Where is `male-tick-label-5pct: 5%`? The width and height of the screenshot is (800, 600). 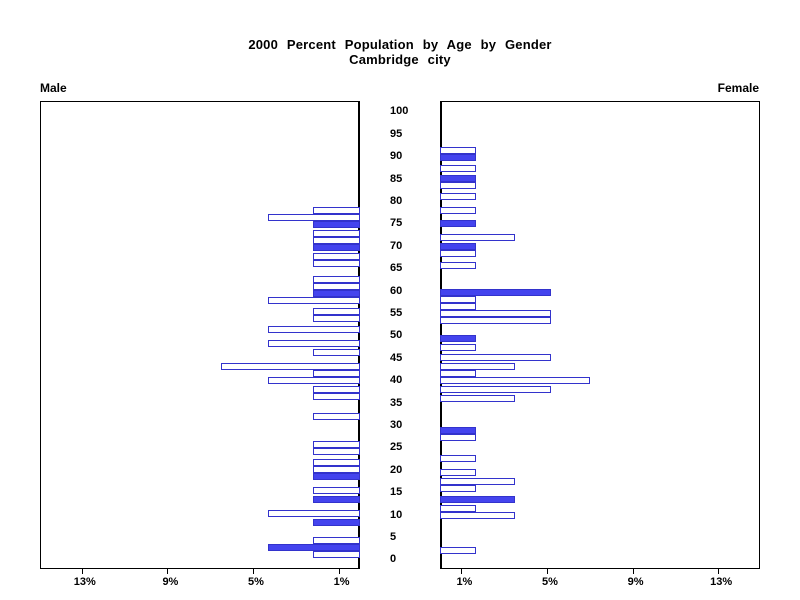 male-tick-label-5pct: 5% is located at coordinates (256, 582).